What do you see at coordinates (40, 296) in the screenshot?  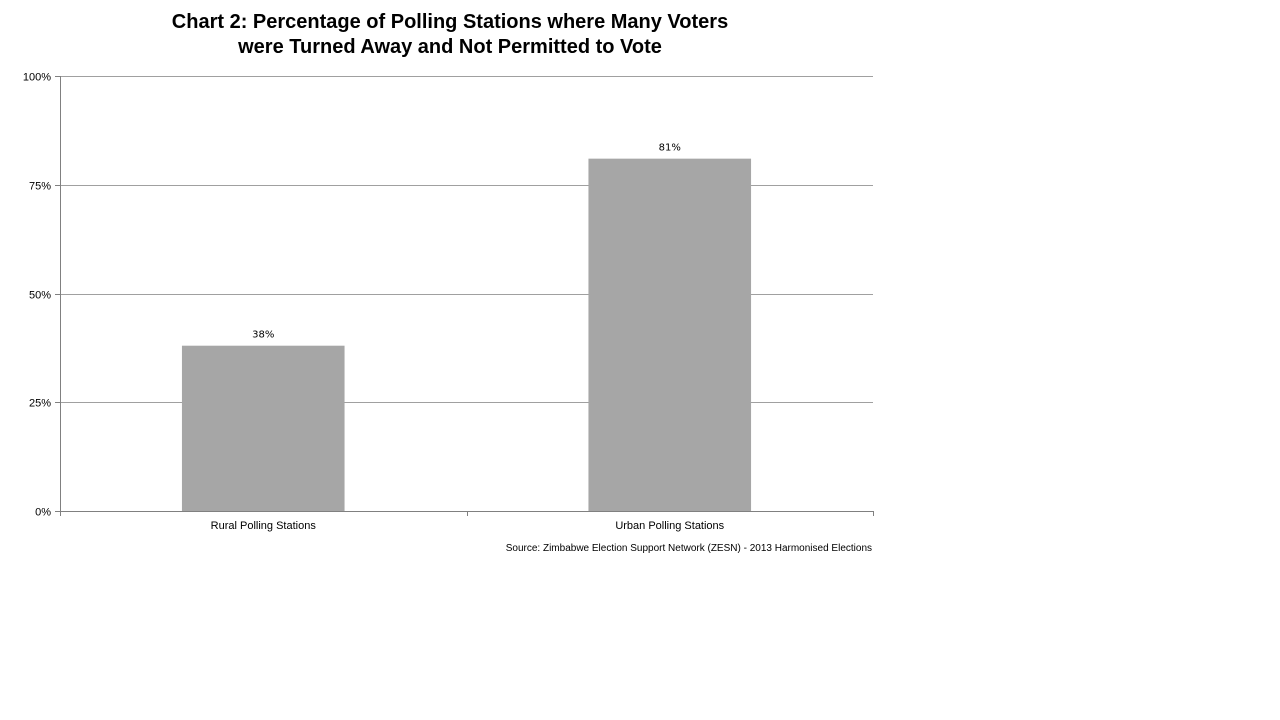 I see `y-tick-label: 50%` at bounding box center [40, 296].